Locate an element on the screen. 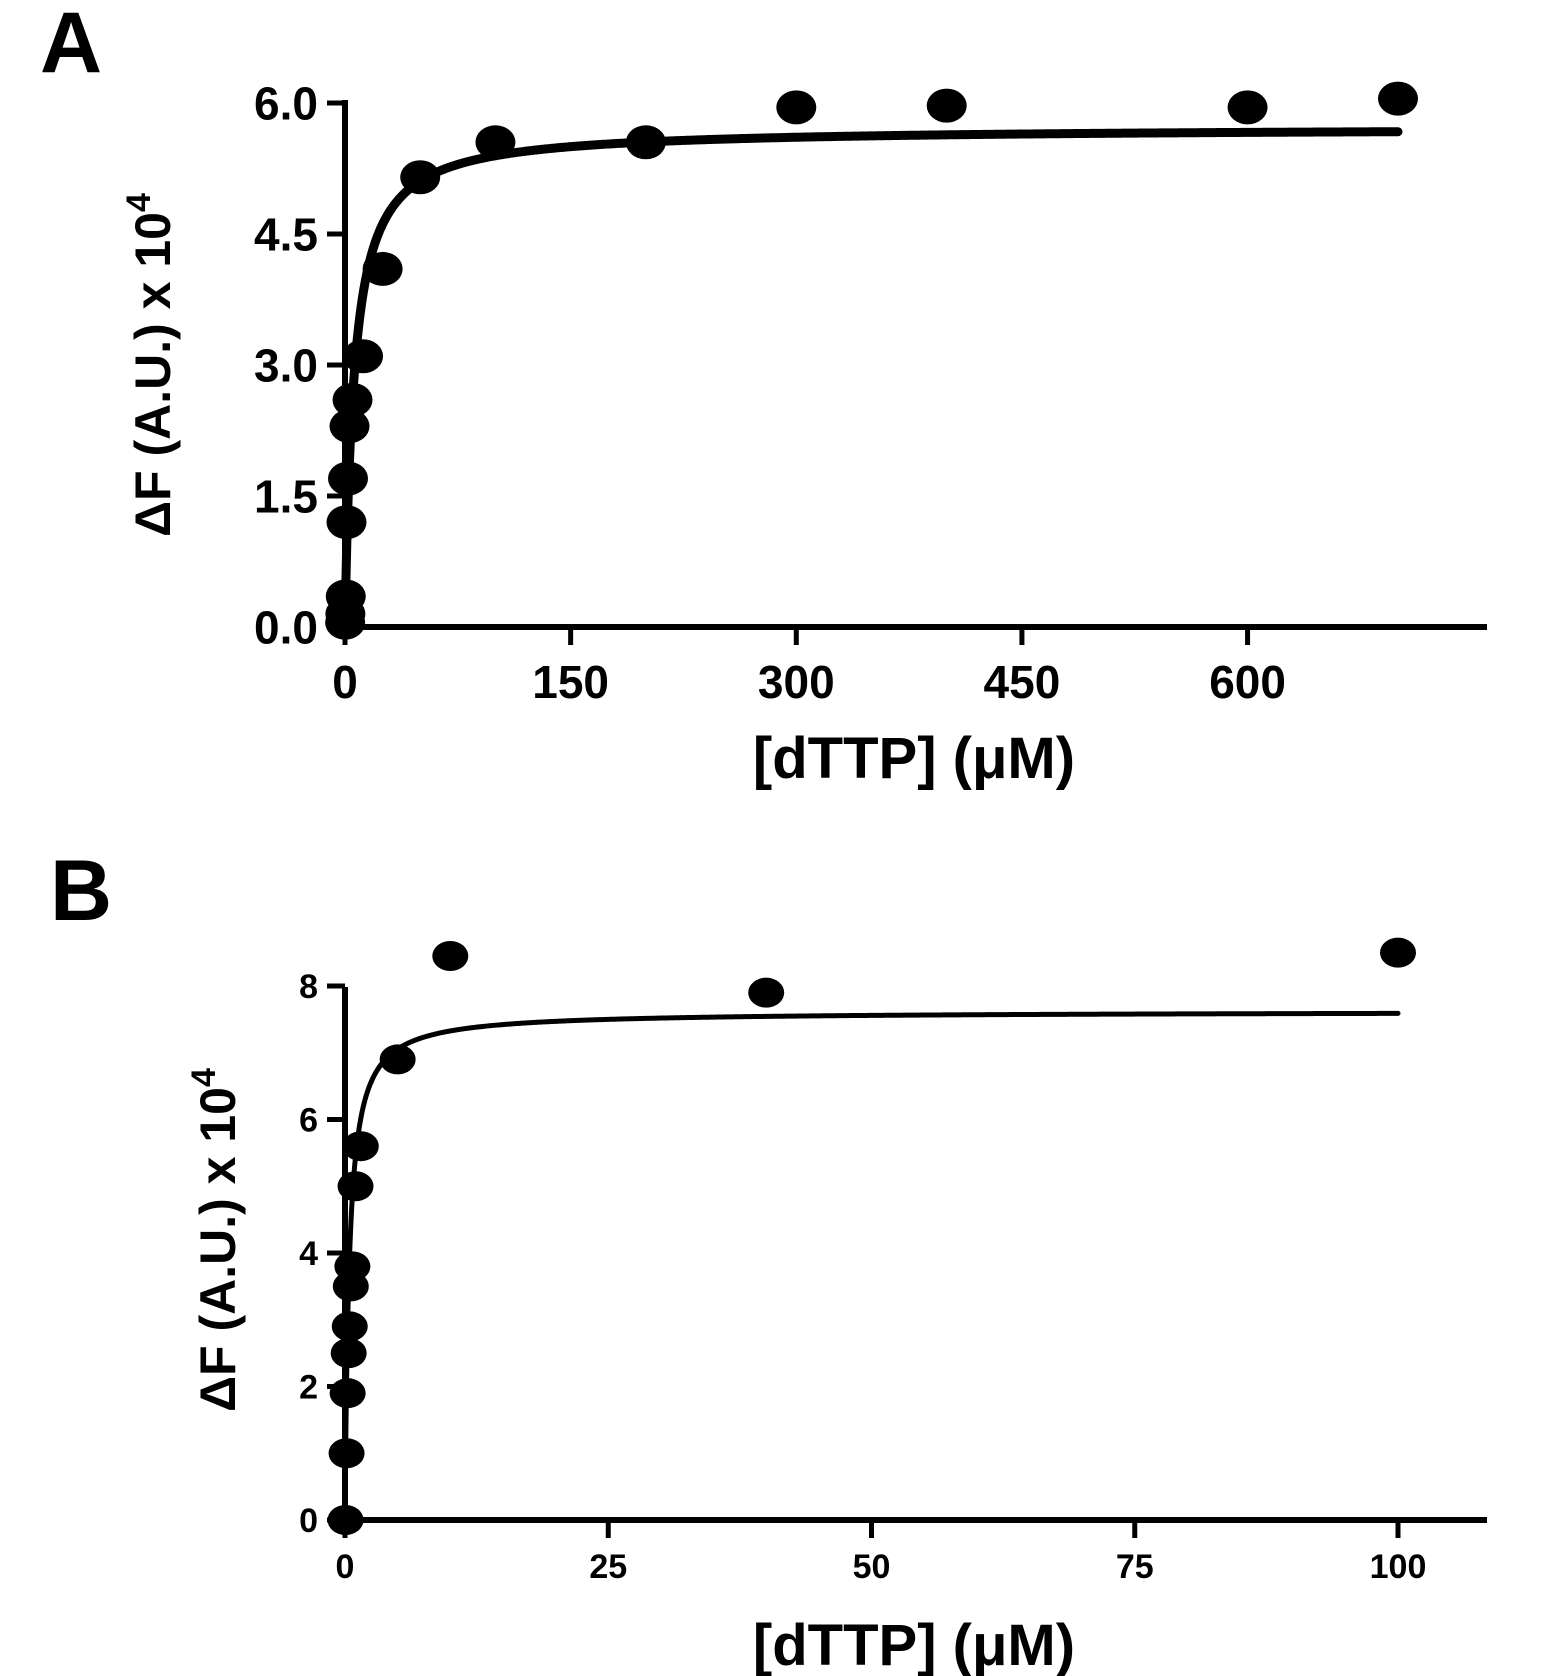 The image size is (1547, 1676). panel-b-y-axis-title-main: ΔF (A.U.) x 10 is located at coordinates (218, 1249).